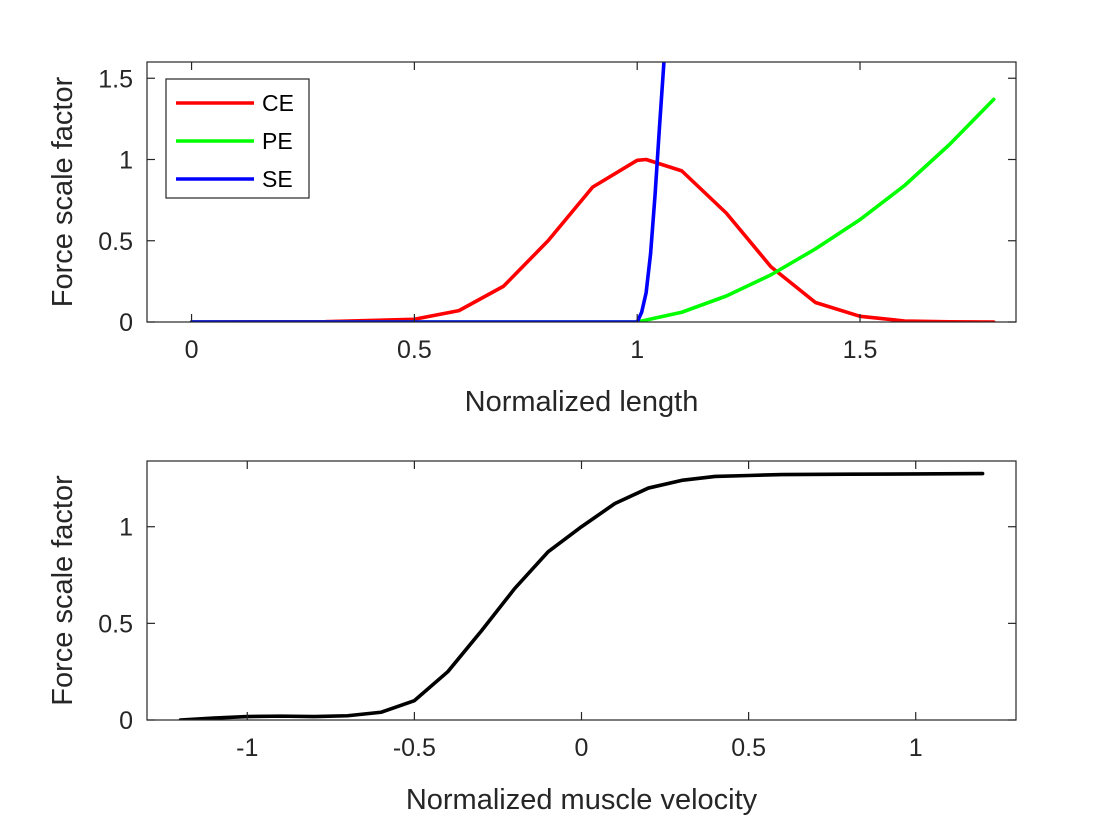 The height and width of the screenshot is (840, 1120). What do you see at coordinates (582, 402) in the screenshot?
I see `x-axis-label: Normalized length` at bounding box center [582, 402].